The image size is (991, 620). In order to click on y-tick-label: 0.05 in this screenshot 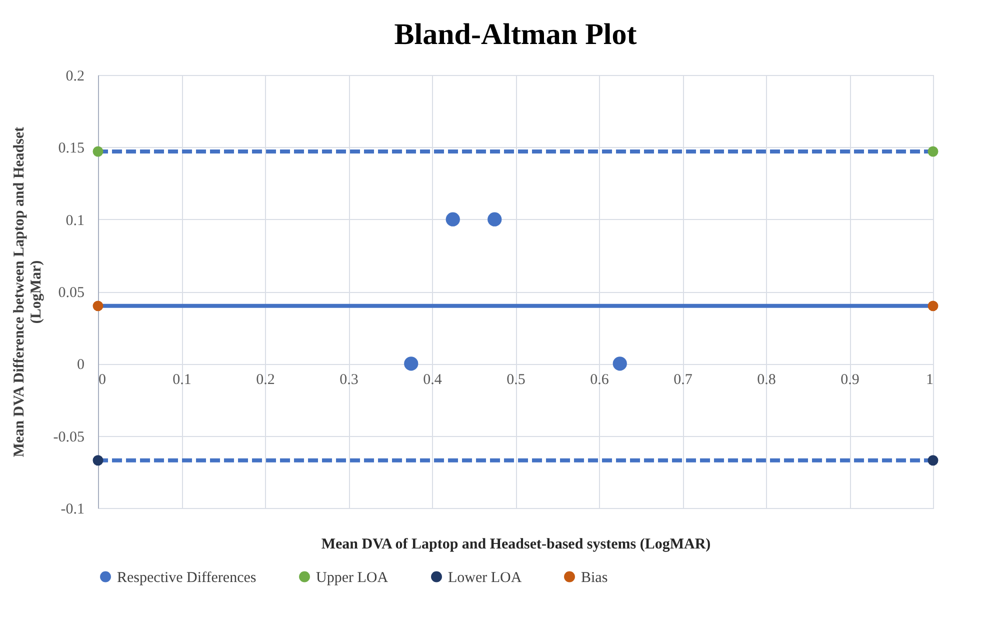, I will do `click(71, 293)`.